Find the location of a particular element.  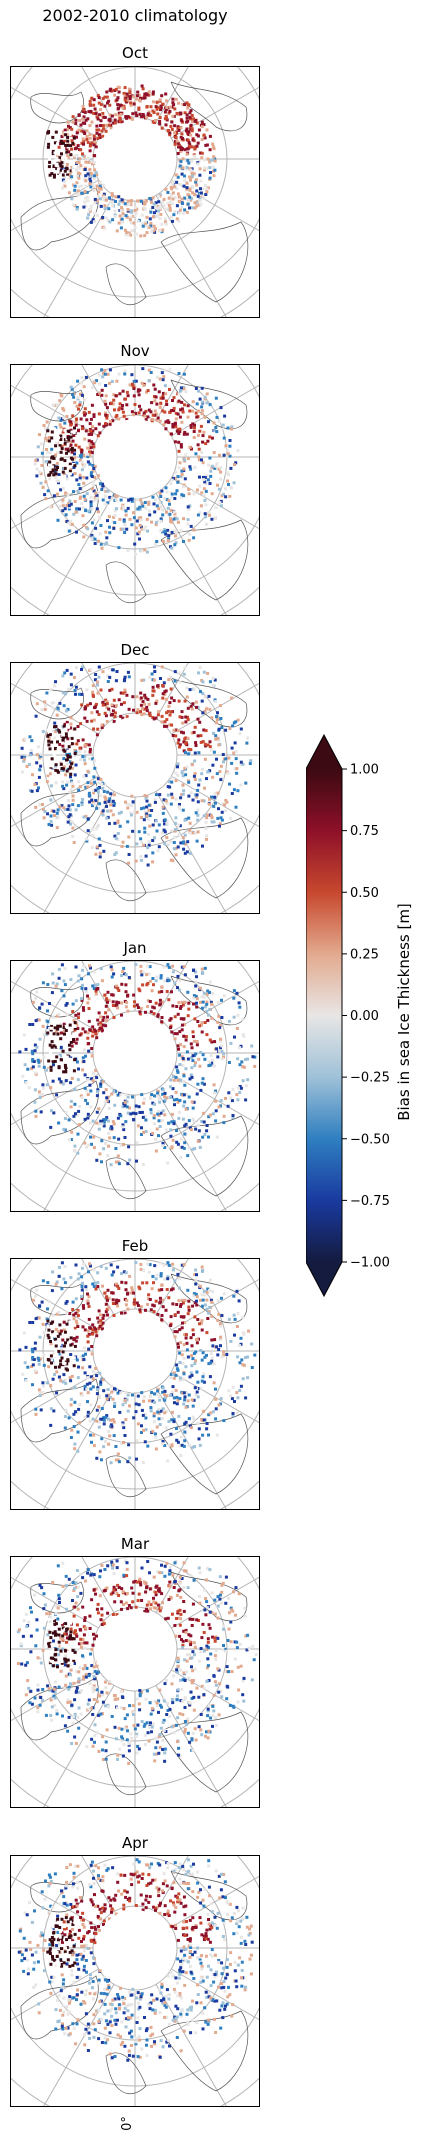

panel-title-apr: Apr is located at coordinates (135, 1843).